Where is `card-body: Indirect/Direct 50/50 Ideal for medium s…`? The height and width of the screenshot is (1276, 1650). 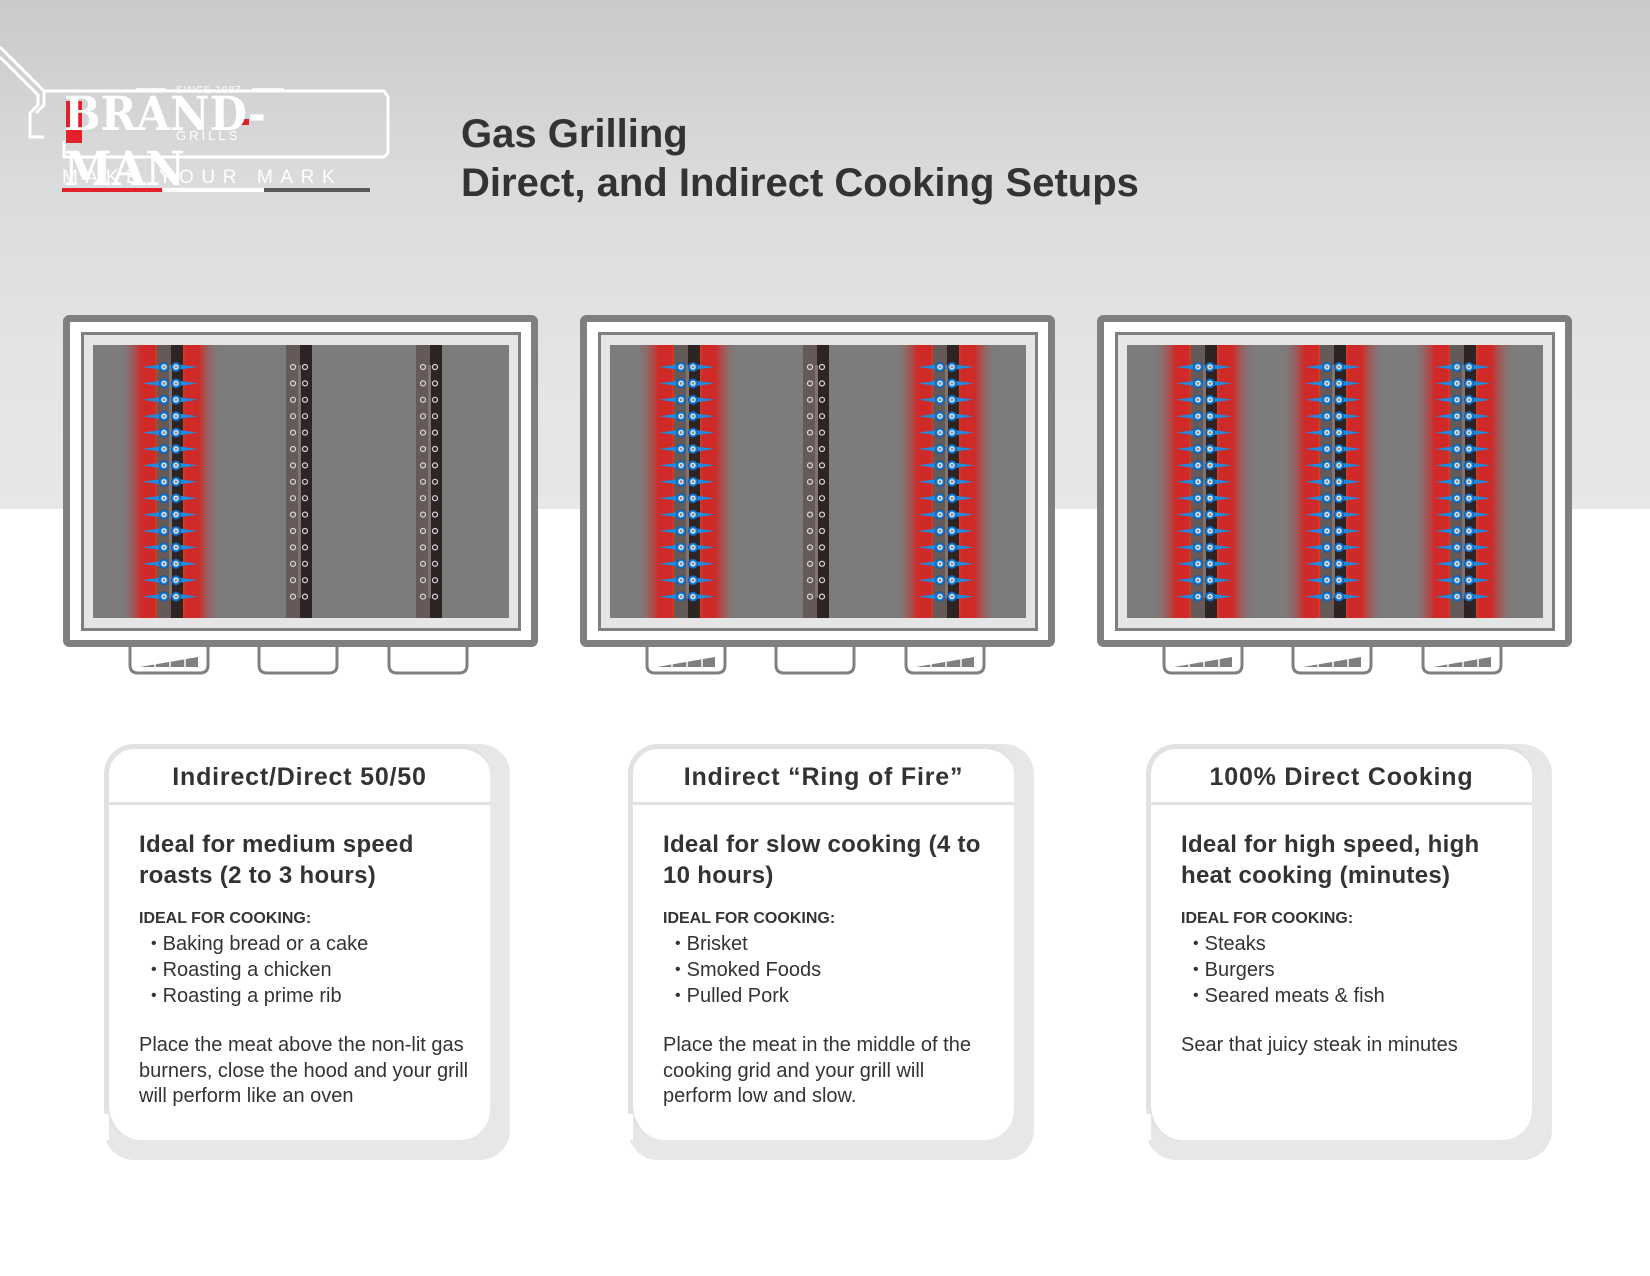
card-body: Indirect/Direct 50/50 Ideal for medium s… is located at coordinates (297, 942).